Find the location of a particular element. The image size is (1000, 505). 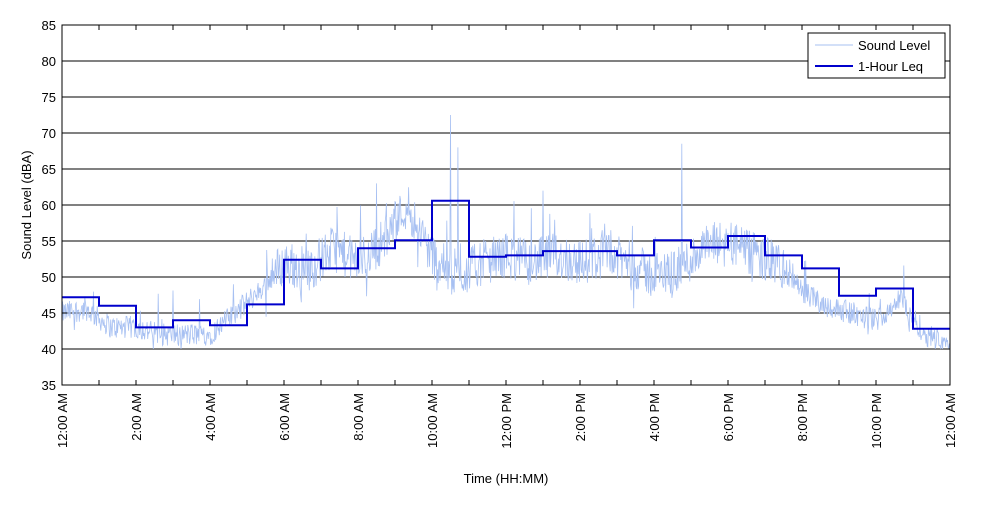

legend-box is located at coordinates (876, 55).